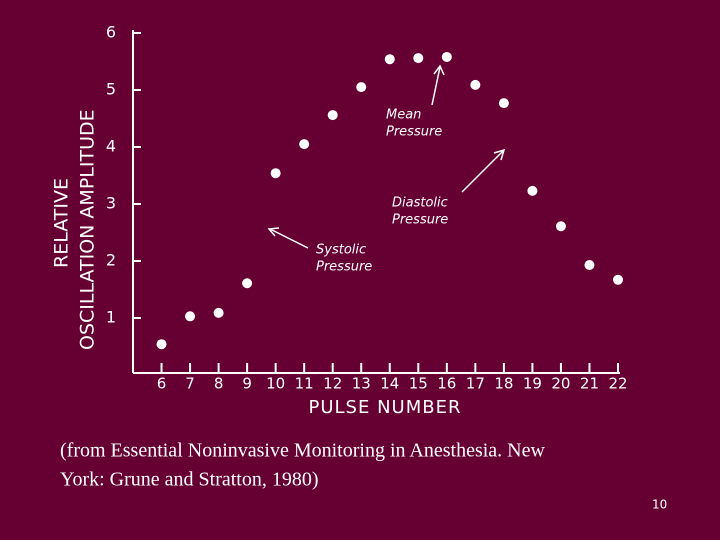 Image resolution: width=720 pixels, height=540 pixels. I want to click on x-tick-label: 22, so click(617, 384).